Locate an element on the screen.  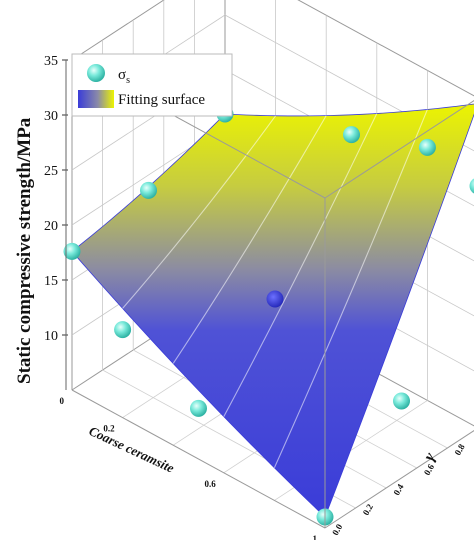
z-tick-label: 30 is located at coordinates (51, 116).